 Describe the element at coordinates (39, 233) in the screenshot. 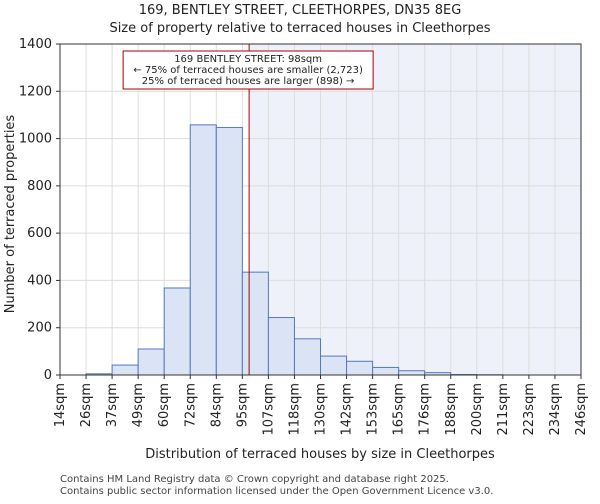

I see `y-tick-label: 600` at that location.